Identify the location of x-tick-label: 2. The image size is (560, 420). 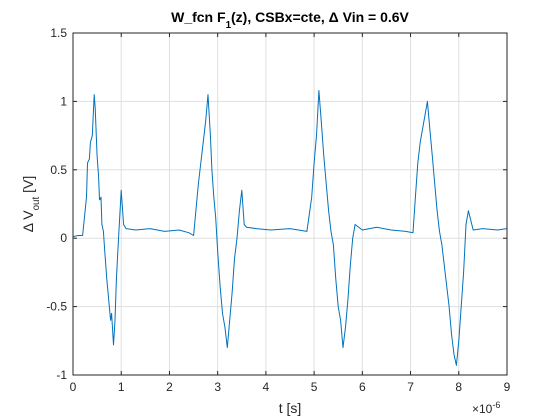
(169, 387).